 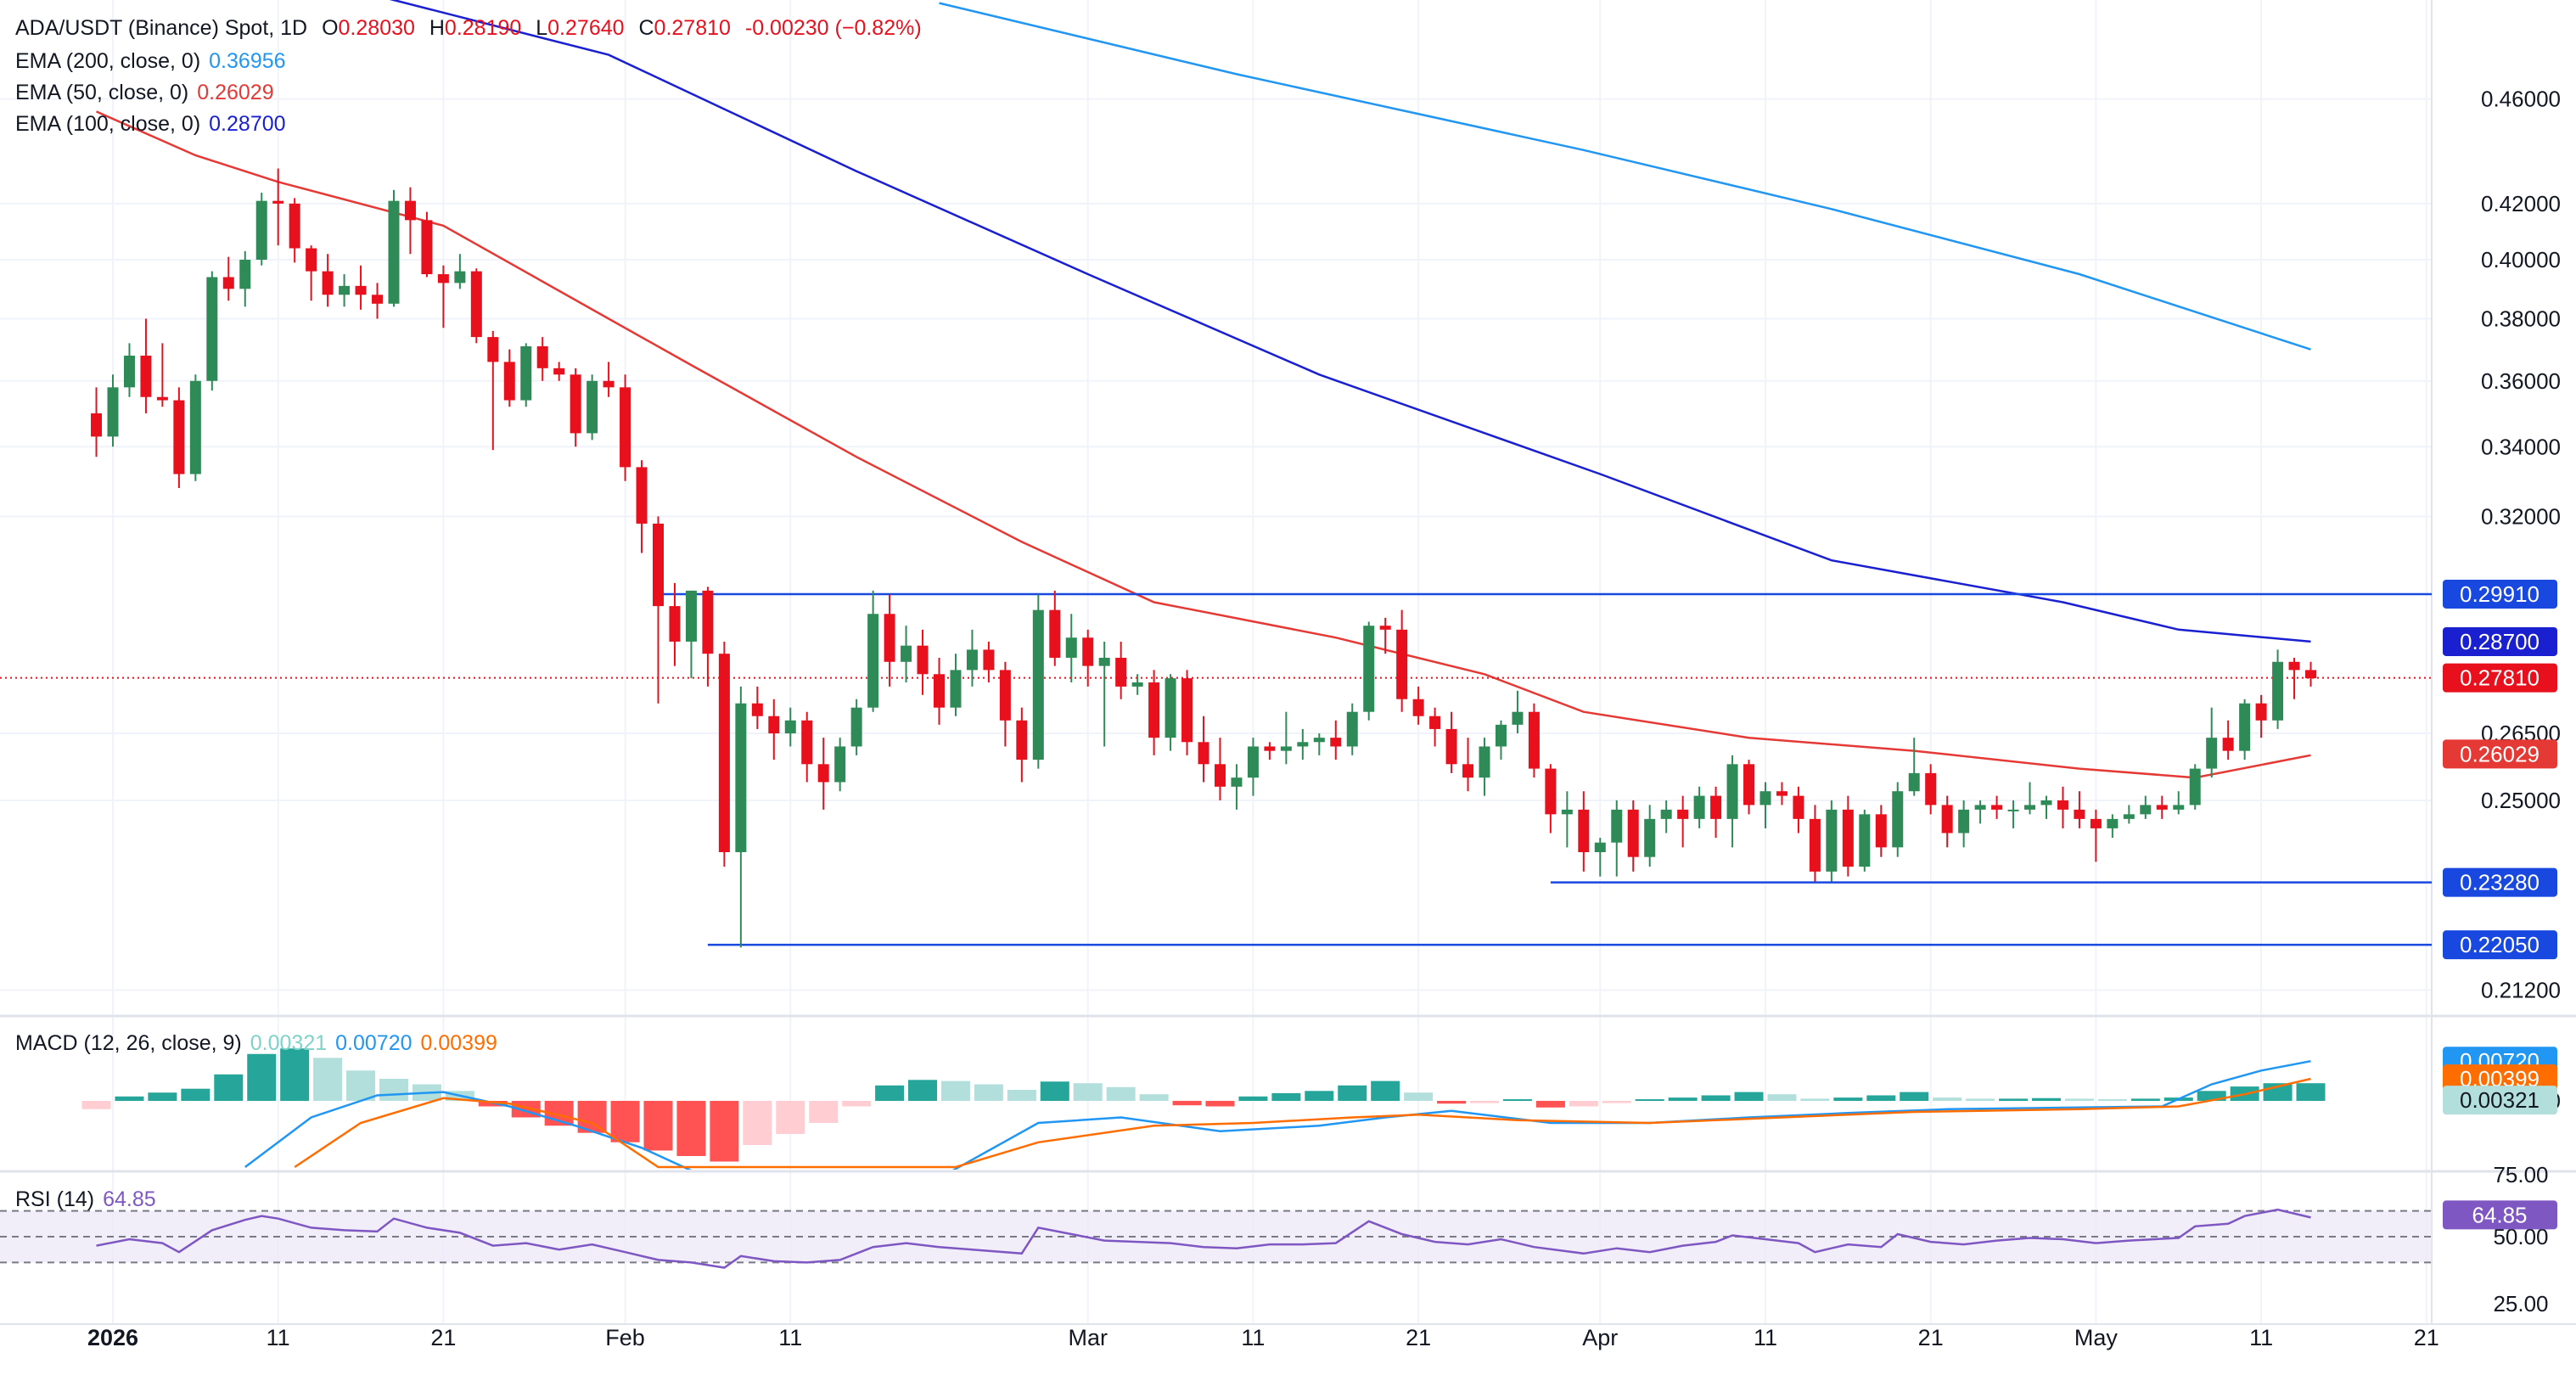 What do you see at coordinates (1418, 1337) in the screenshot?
I see `date-tick-label: 21` at bounding box center [1418, 1337].